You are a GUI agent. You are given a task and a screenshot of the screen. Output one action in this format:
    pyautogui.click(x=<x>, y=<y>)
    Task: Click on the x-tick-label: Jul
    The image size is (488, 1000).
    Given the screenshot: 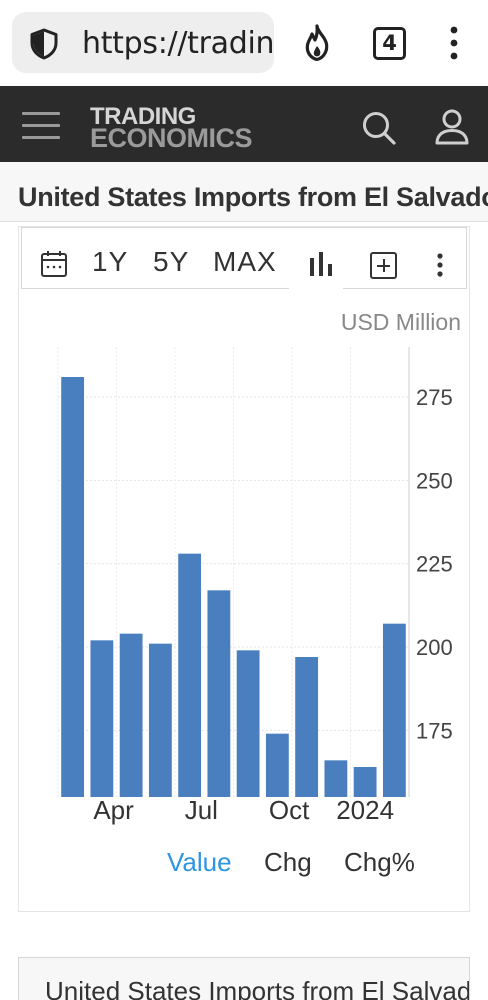 What is the action you would take?
    pyautogui.click(x=201, y=810)
    